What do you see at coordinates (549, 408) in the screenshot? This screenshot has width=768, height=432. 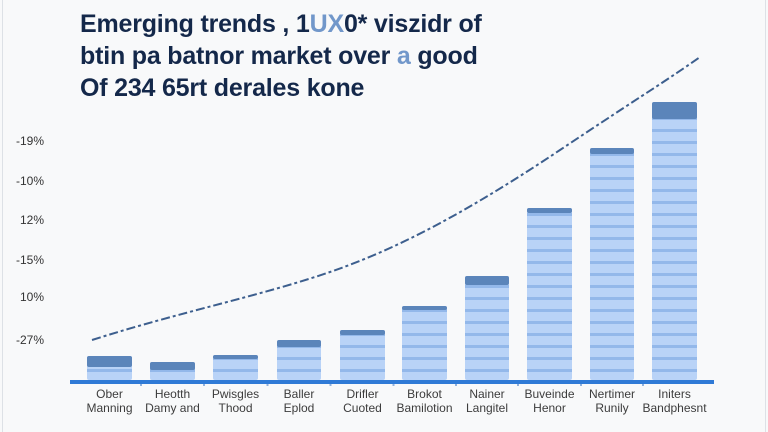 I see `x-tick-label-line: Henor` at bounding box center [549, 408].